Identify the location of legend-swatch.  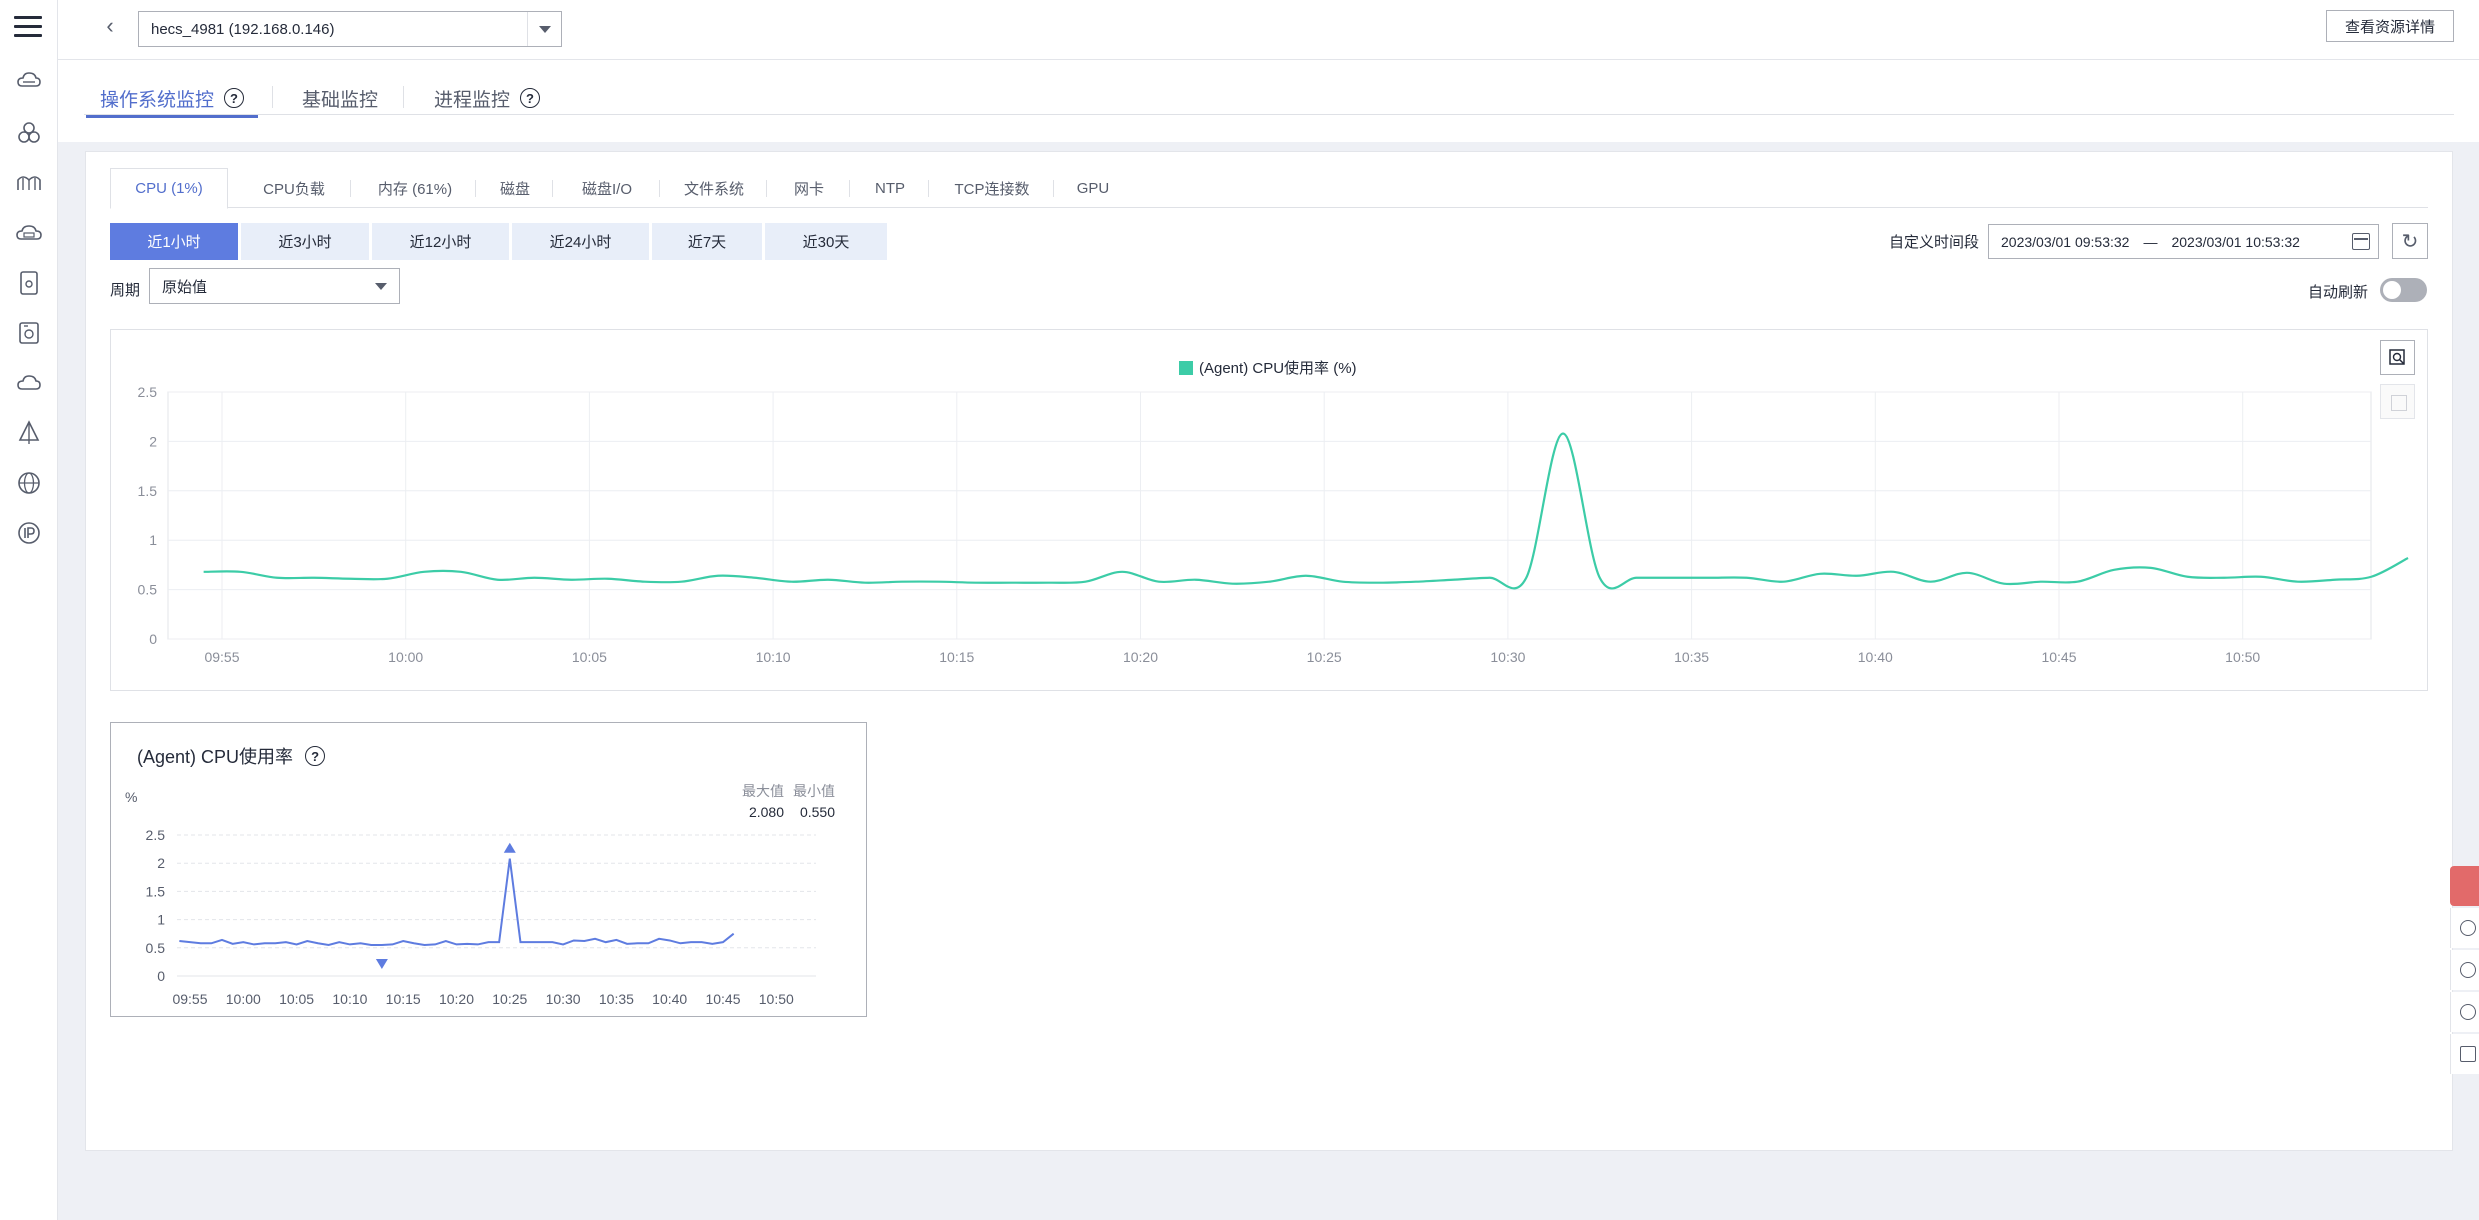
(1186, 368).